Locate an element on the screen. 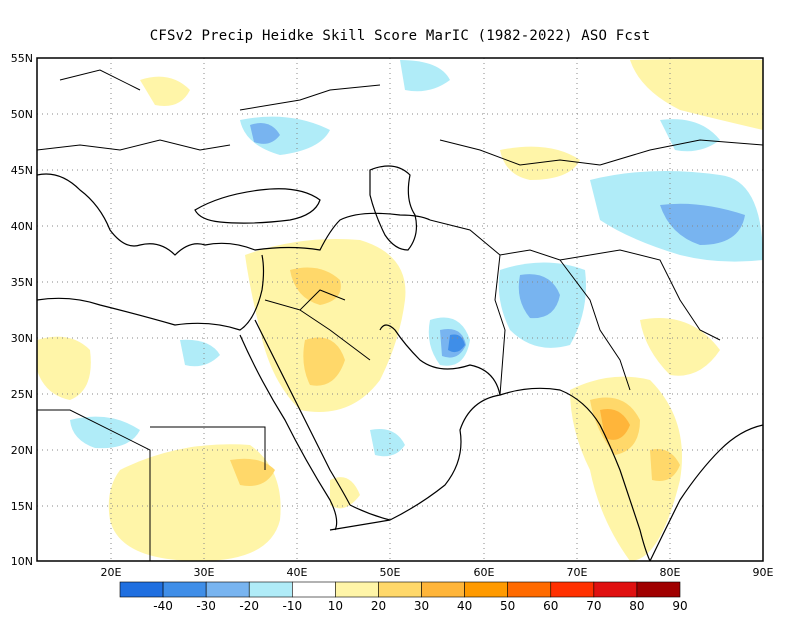  lon-label: 40E is located at coordinates (297, 572).